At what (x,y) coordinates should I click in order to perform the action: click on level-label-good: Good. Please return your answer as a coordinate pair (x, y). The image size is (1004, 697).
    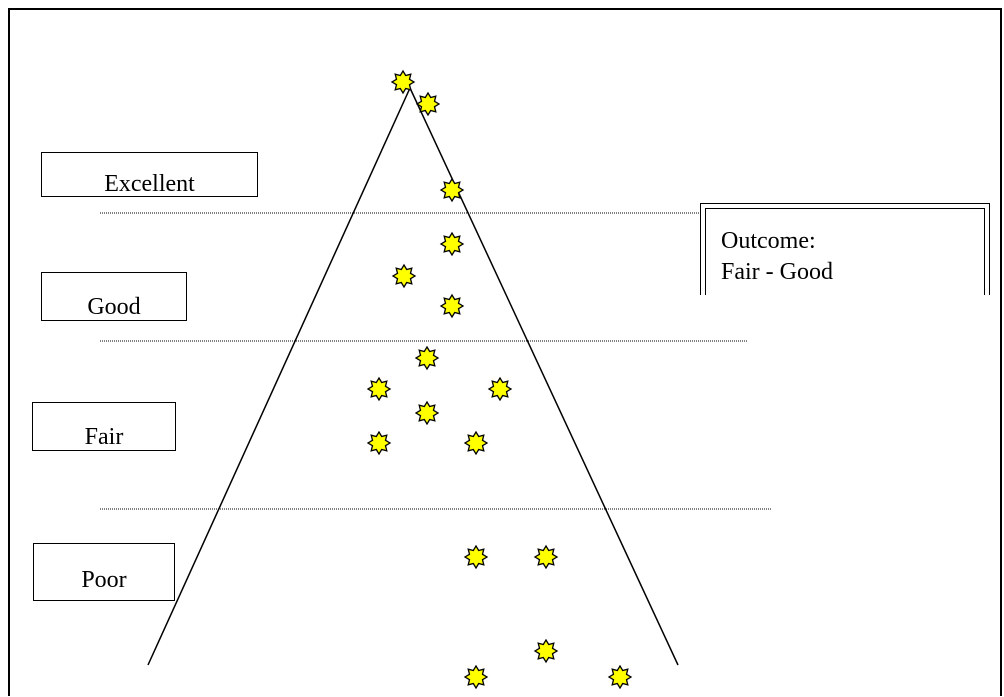
    Looking at the image, I should click on (114, 296).